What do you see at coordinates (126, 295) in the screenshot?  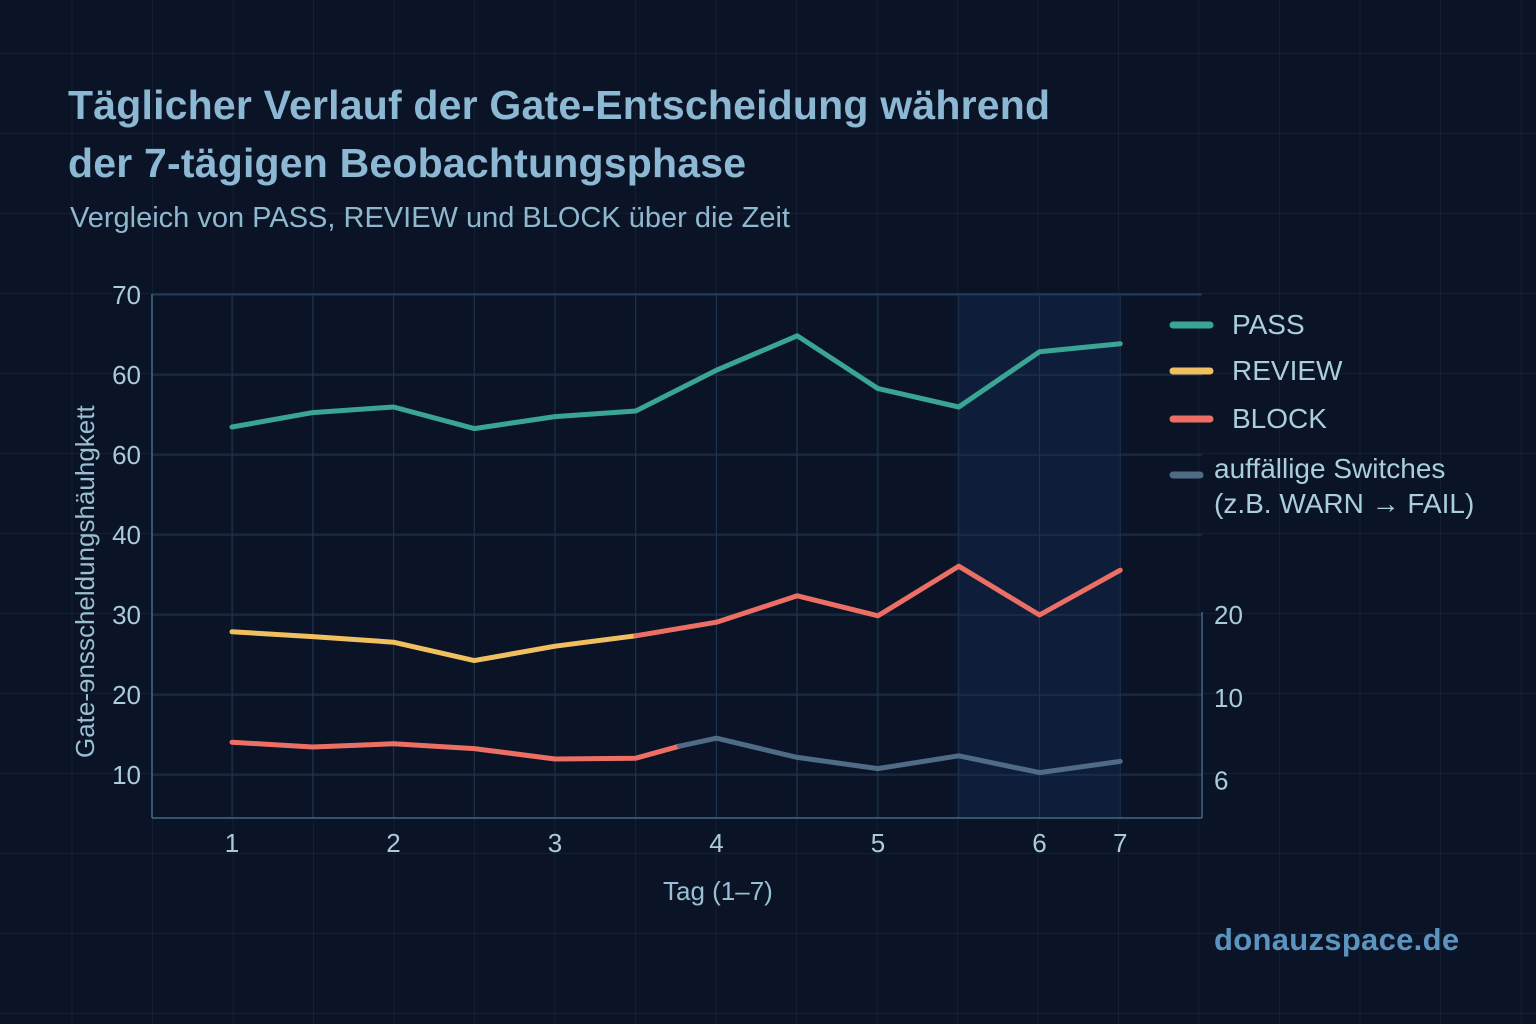 I see `y-tick-label: 70` at bounding box center [126, 295].